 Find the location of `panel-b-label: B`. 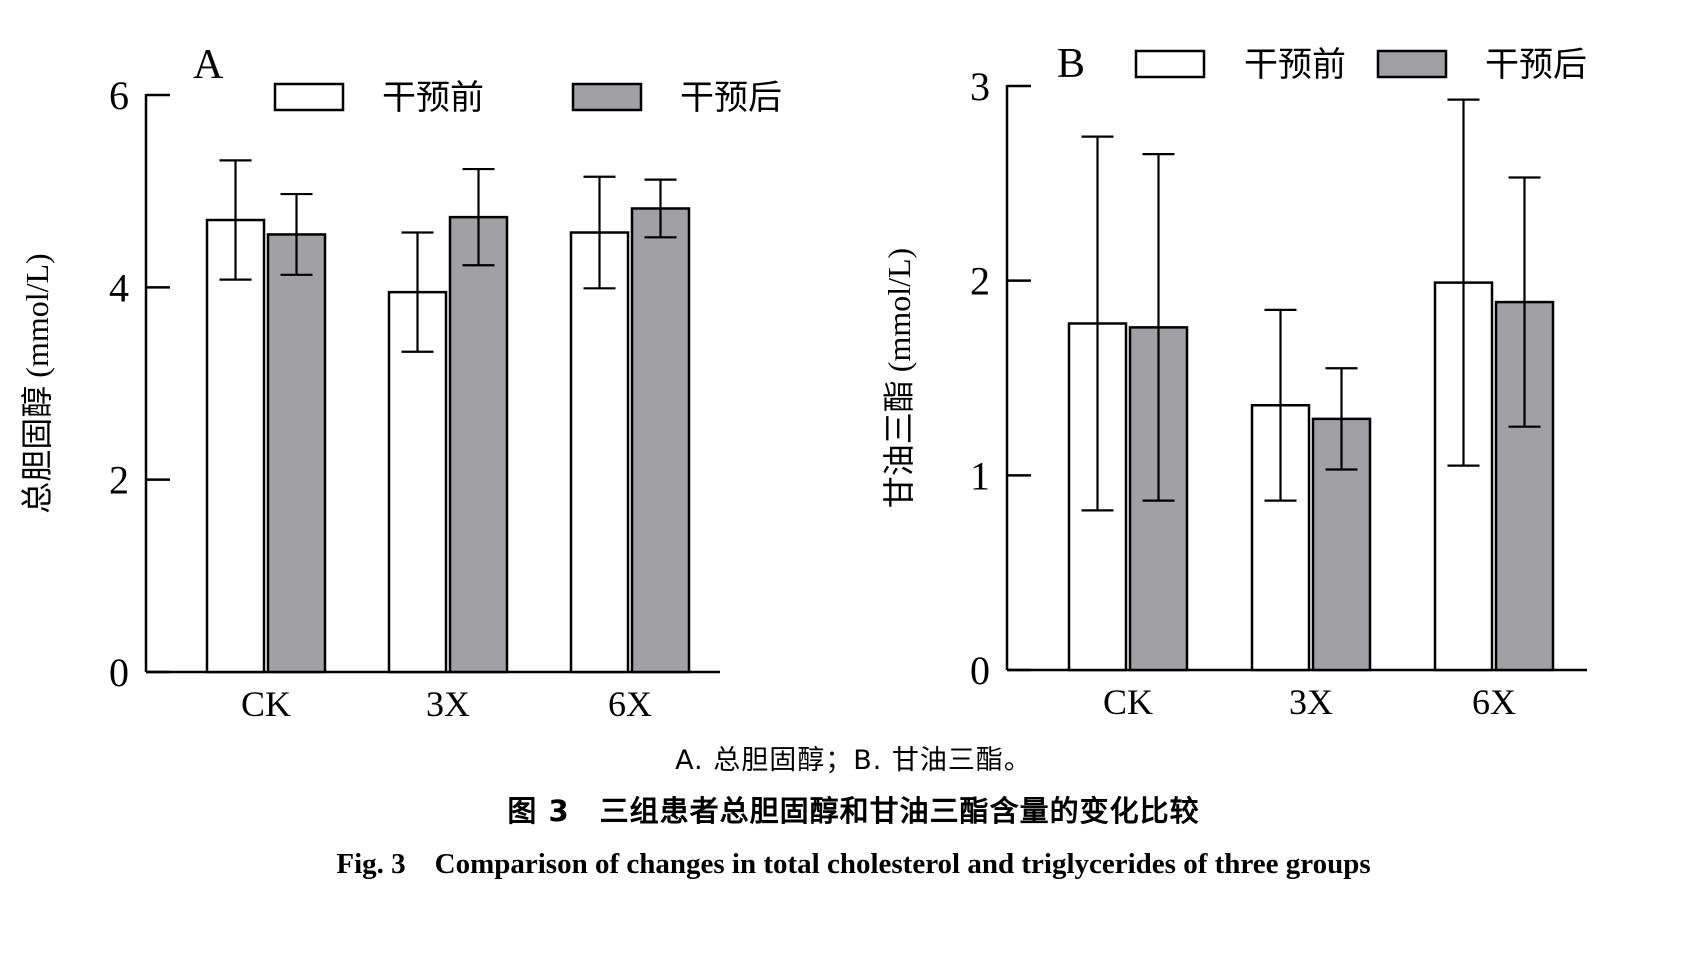

panel-b-label: B is located at coordinates (1071, 64).